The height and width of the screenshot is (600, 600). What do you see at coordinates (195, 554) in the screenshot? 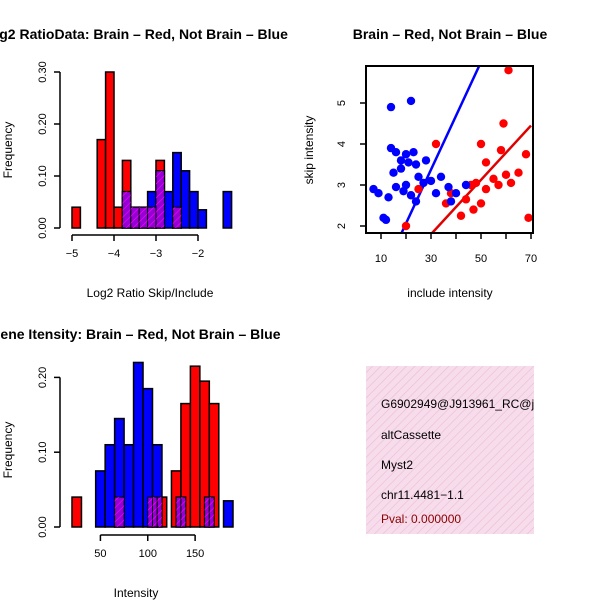
I see `intensity-histogram-x-tick-label: 150` at bounding box center [195, 554].